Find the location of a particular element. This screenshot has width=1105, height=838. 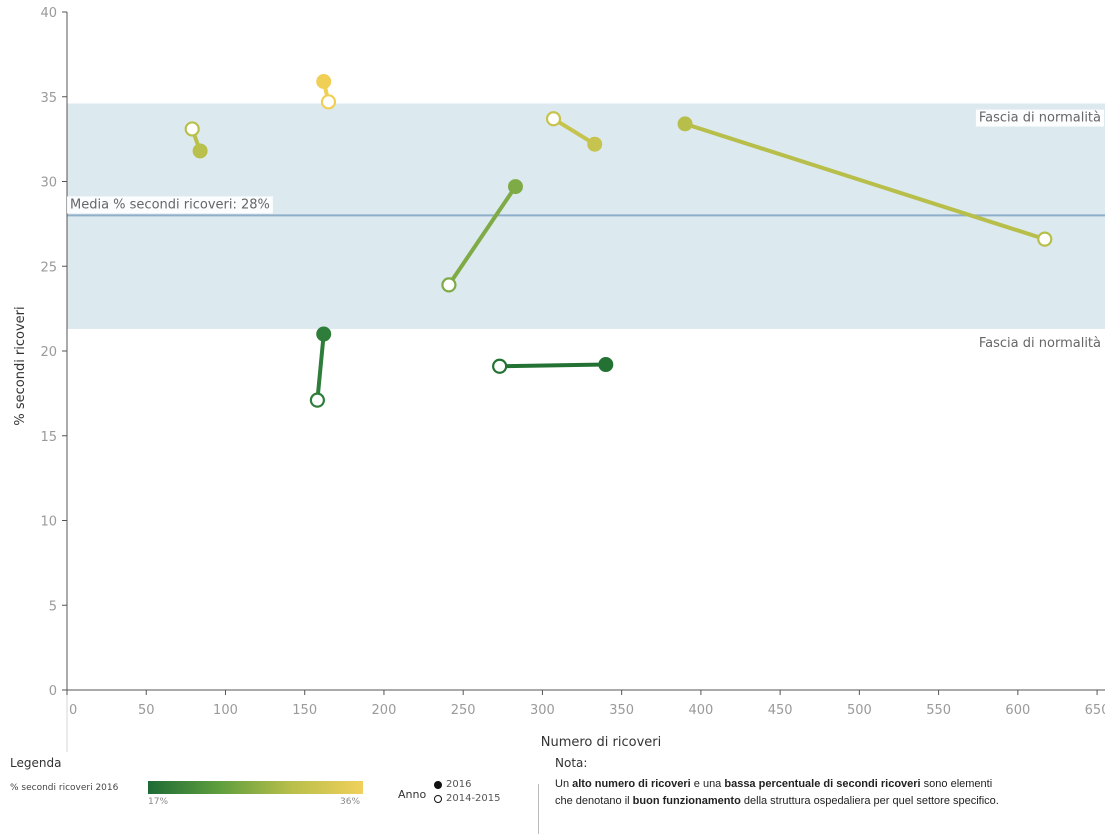

x-tick-label: 0 is located at coordinates (73, 710).